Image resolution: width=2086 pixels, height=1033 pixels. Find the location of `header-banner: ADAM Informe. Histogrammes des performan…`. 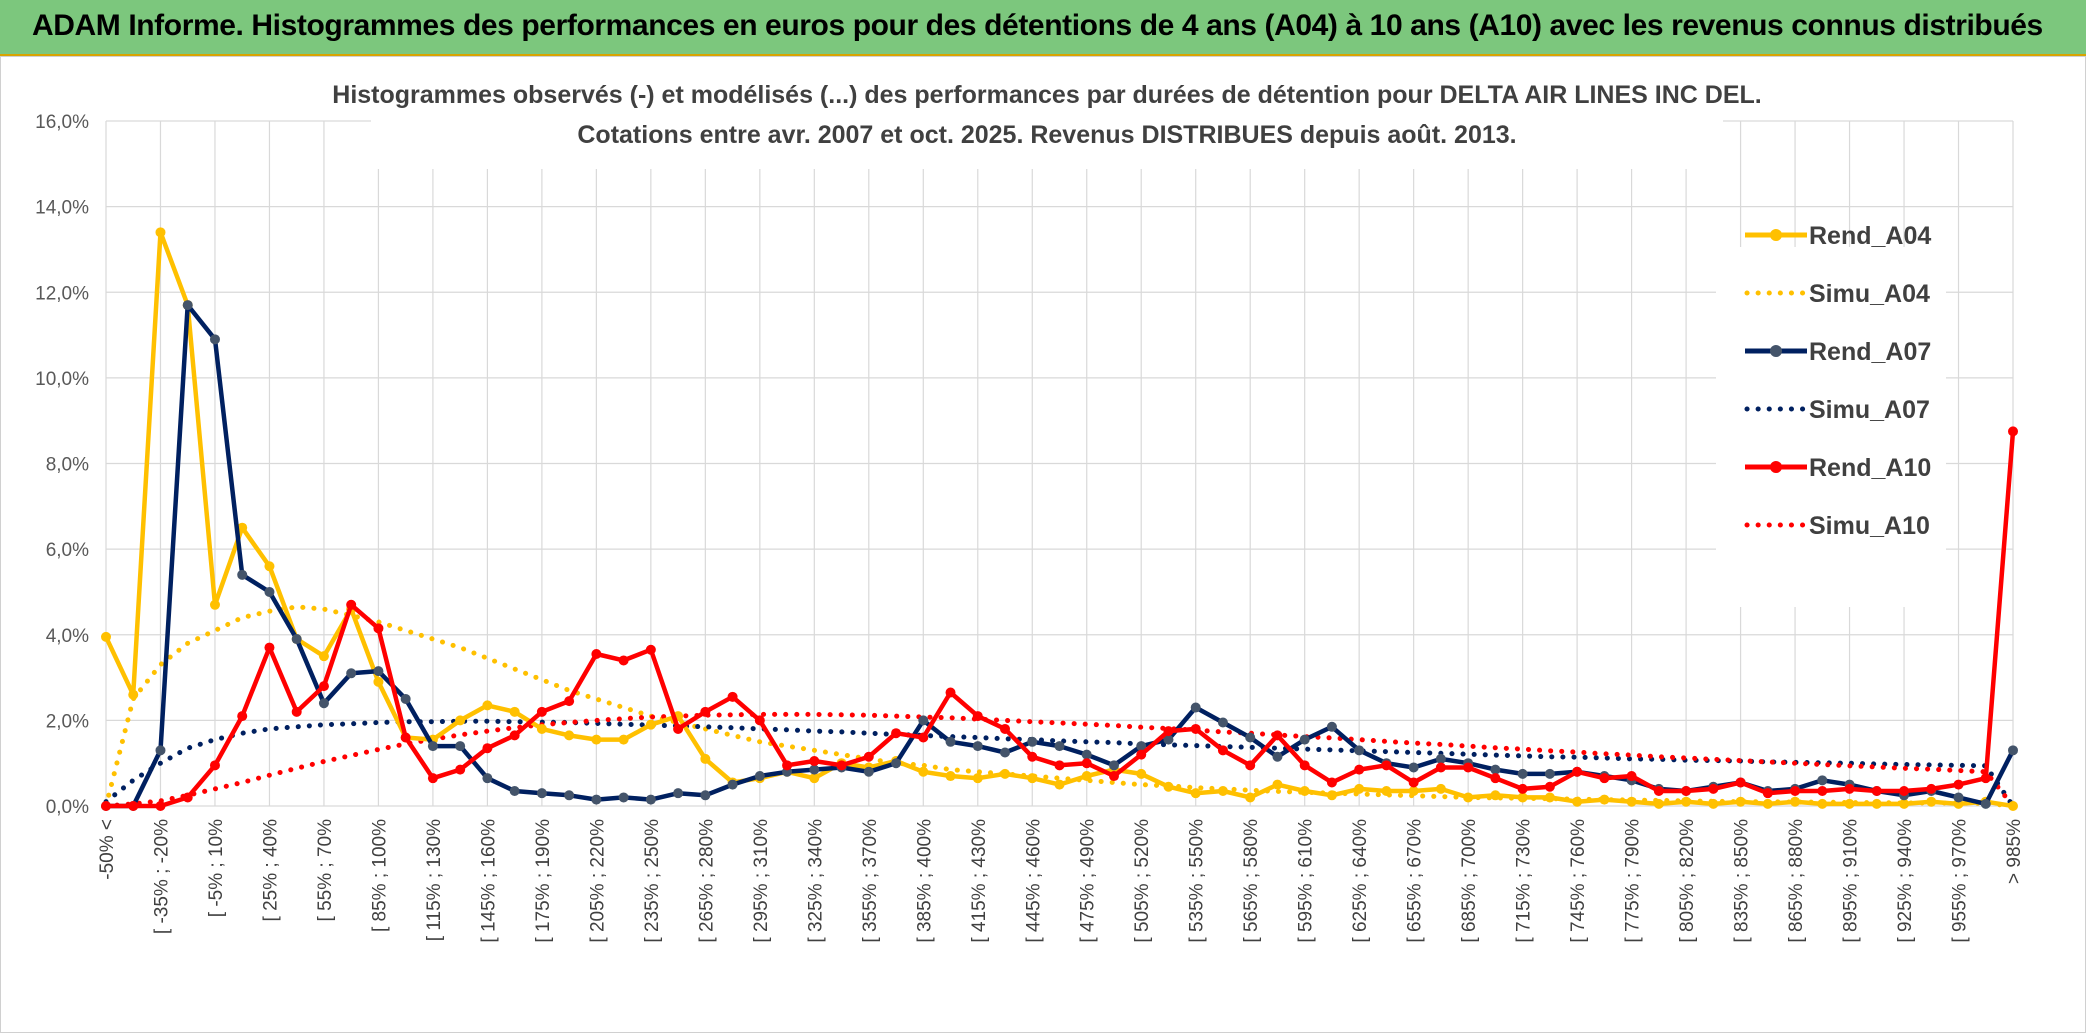

header-banner: ADAM Informe. Histogrammes des performan… is located at coordinates (1043, 28).